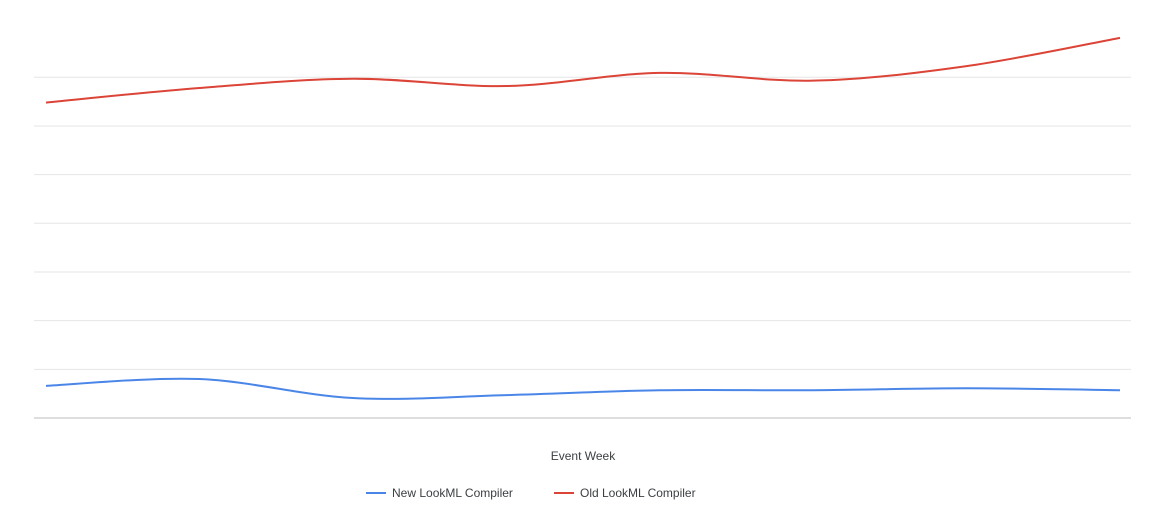 Image resolution: width=1150 pixels, height=528 pixels. I want to click on legend-label: Old LookML Compiler, so click(638, 493).